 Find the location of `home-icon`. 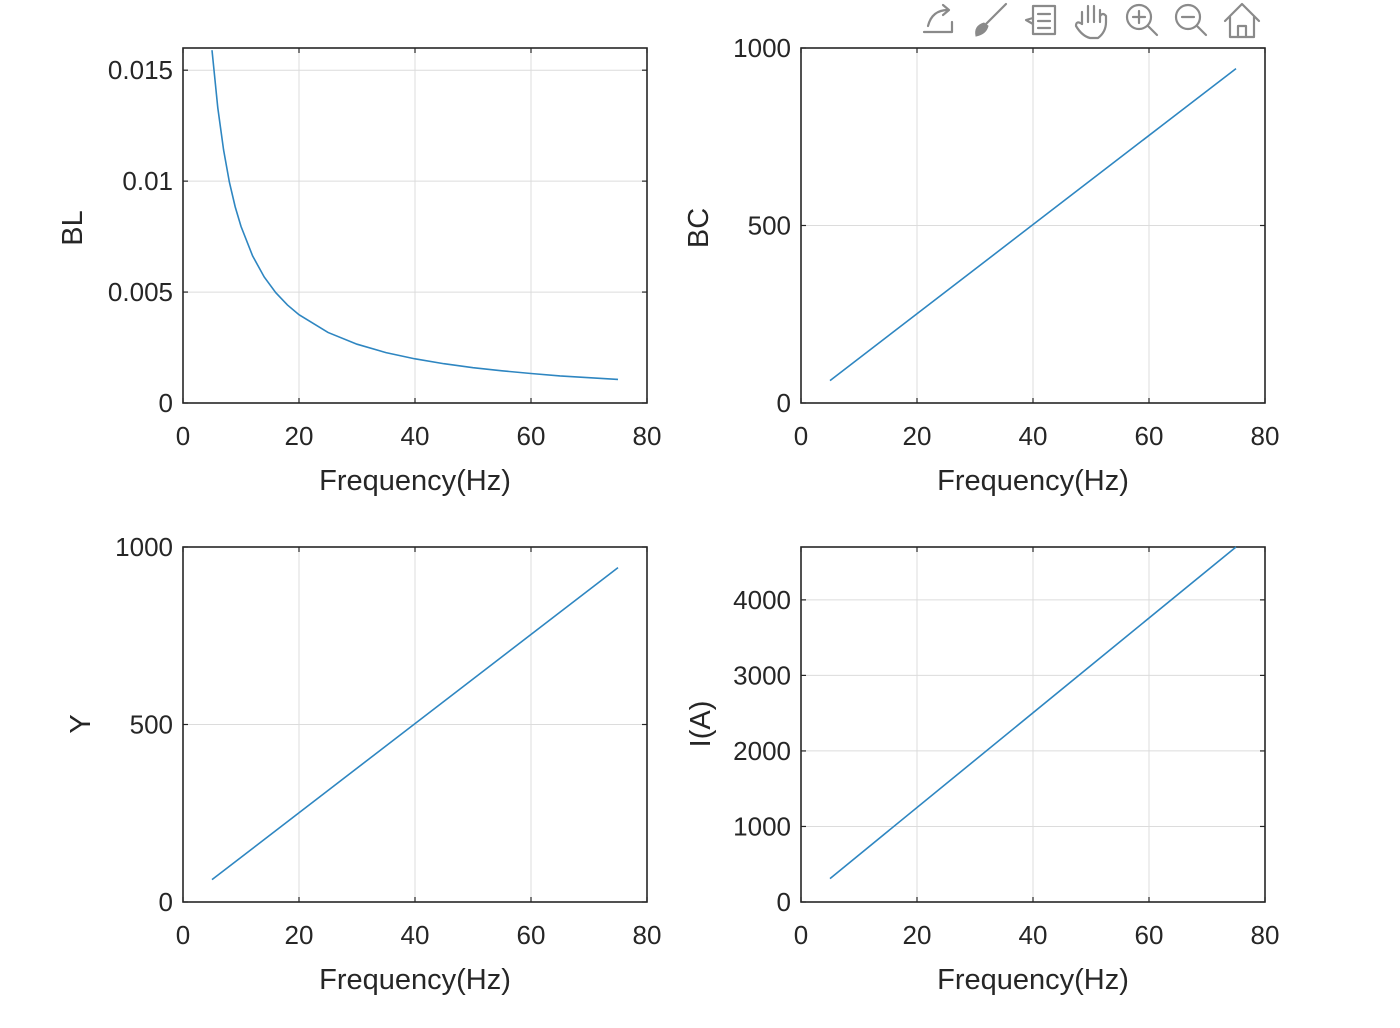

home-icon is located at coordinates (1242, 20).